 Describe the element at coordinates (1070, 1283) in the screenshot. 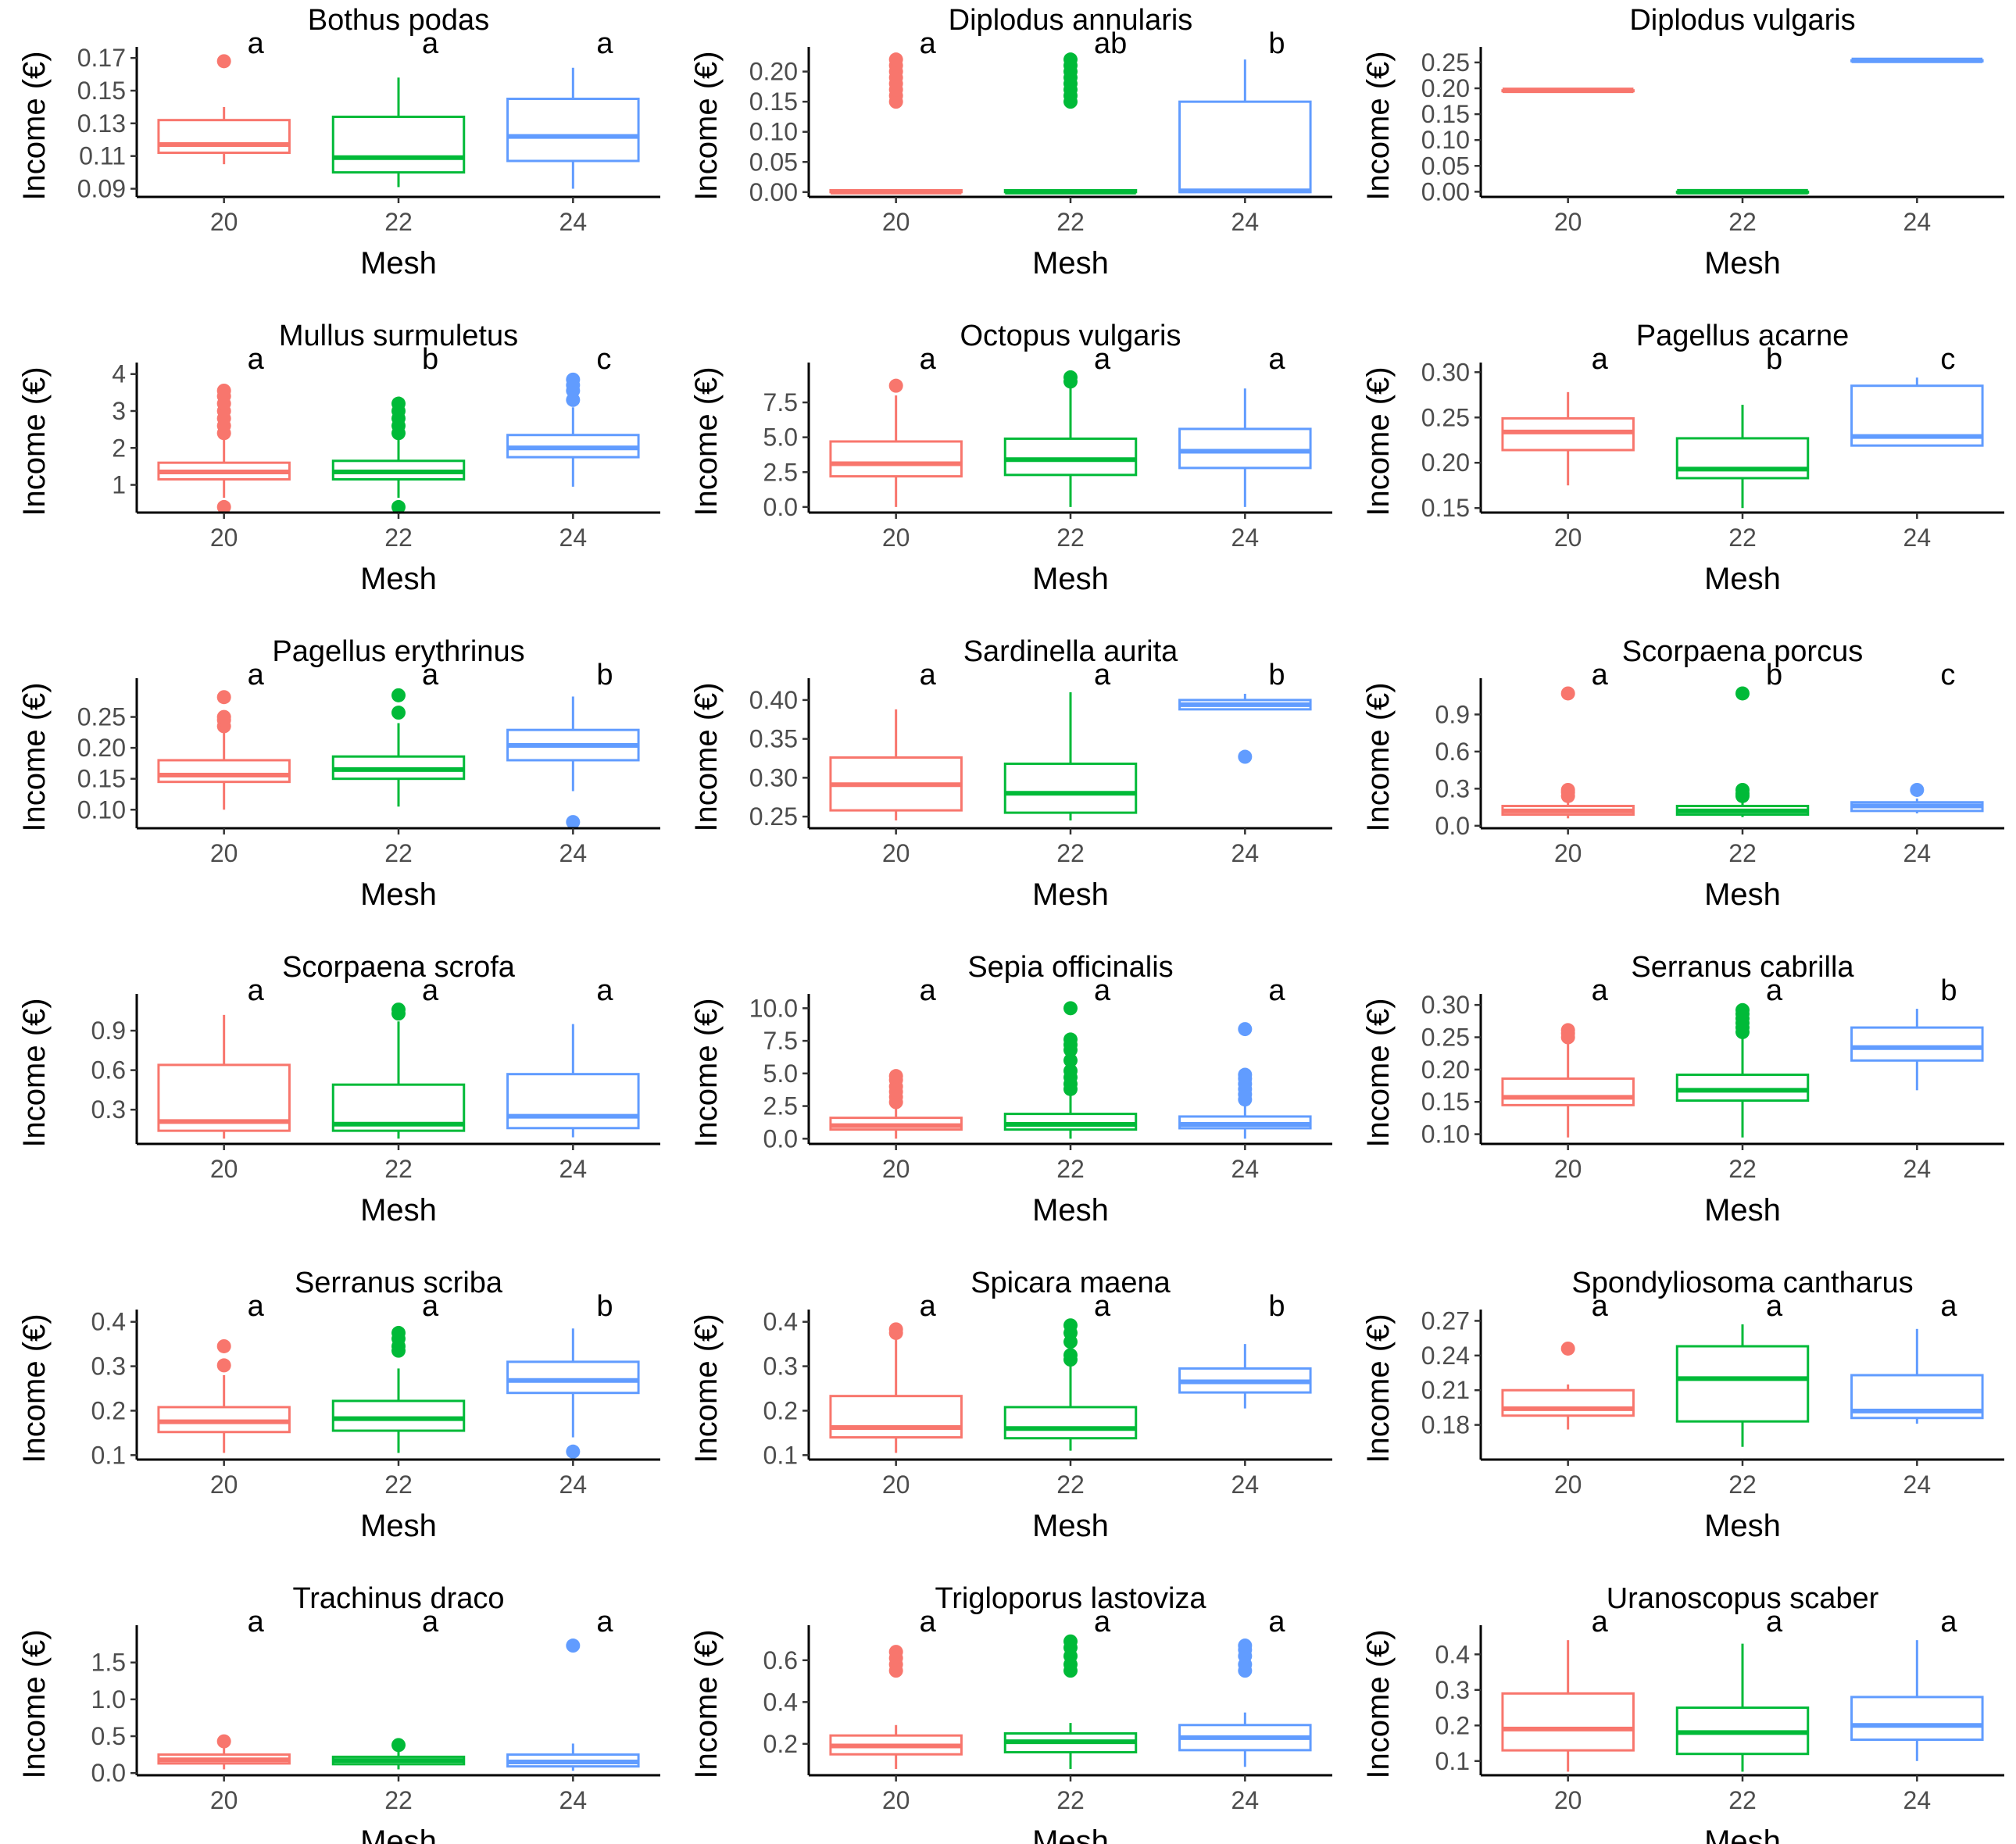

I see `panel-title: Spicara maena` at that location.